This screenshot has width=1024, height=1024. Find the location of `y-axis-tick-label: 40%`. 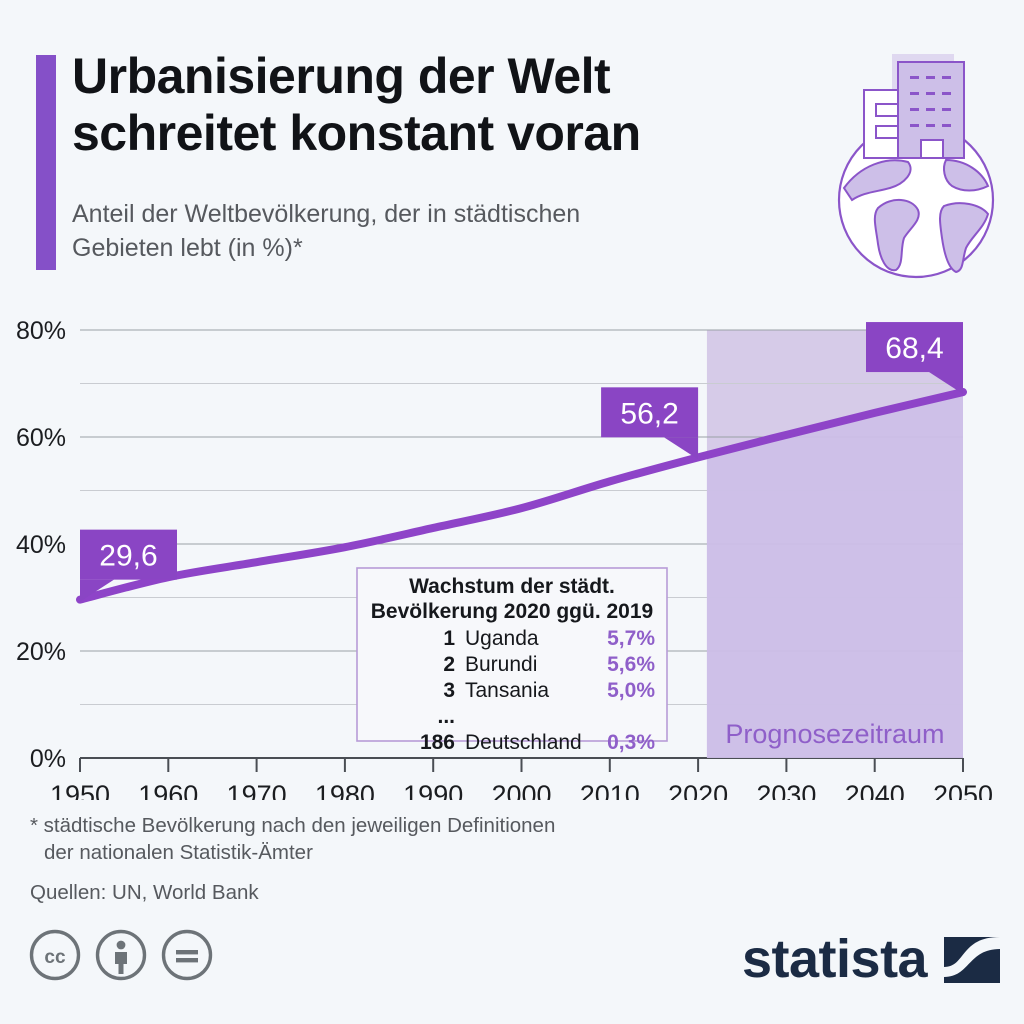

y-axis-tick-label: 40% is located at coordinates (41, 545).